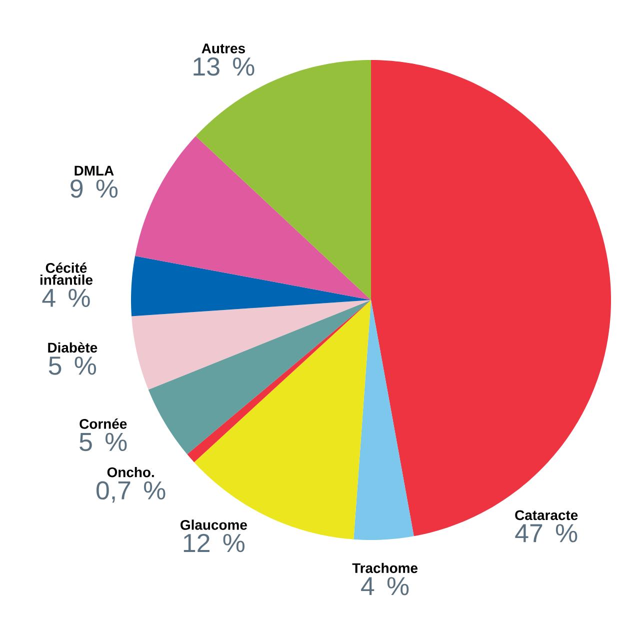 The height and width of the screenshot is (625, 638). I want to click on slice-label: Cécité infantile, so click(66, 273).